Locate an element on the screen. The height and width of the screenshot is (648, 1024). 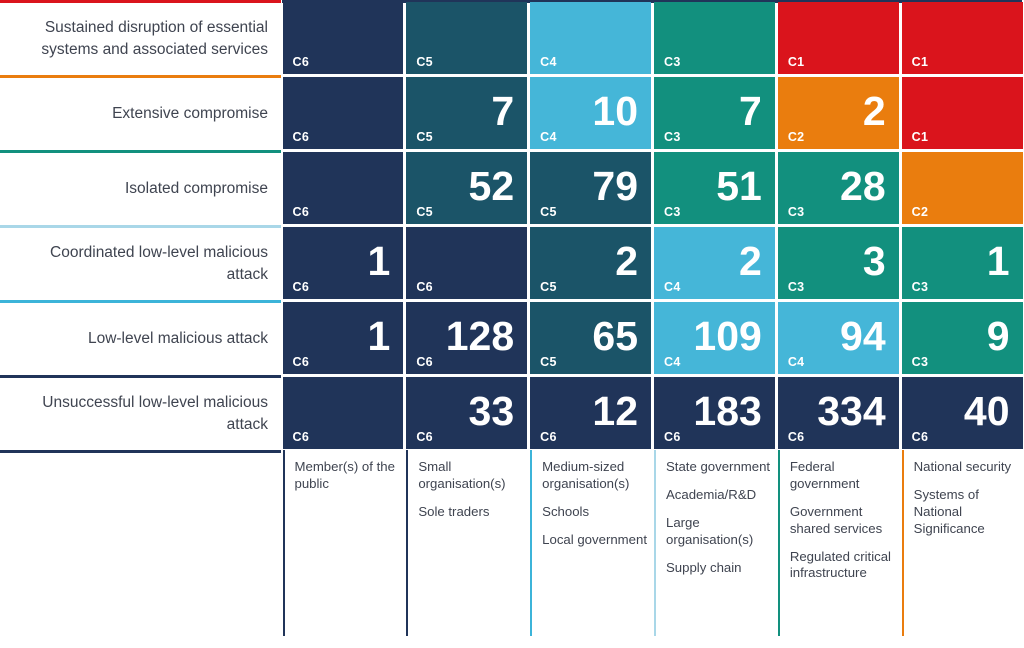
cell-value: 183 is located at coordinates (727, 411).